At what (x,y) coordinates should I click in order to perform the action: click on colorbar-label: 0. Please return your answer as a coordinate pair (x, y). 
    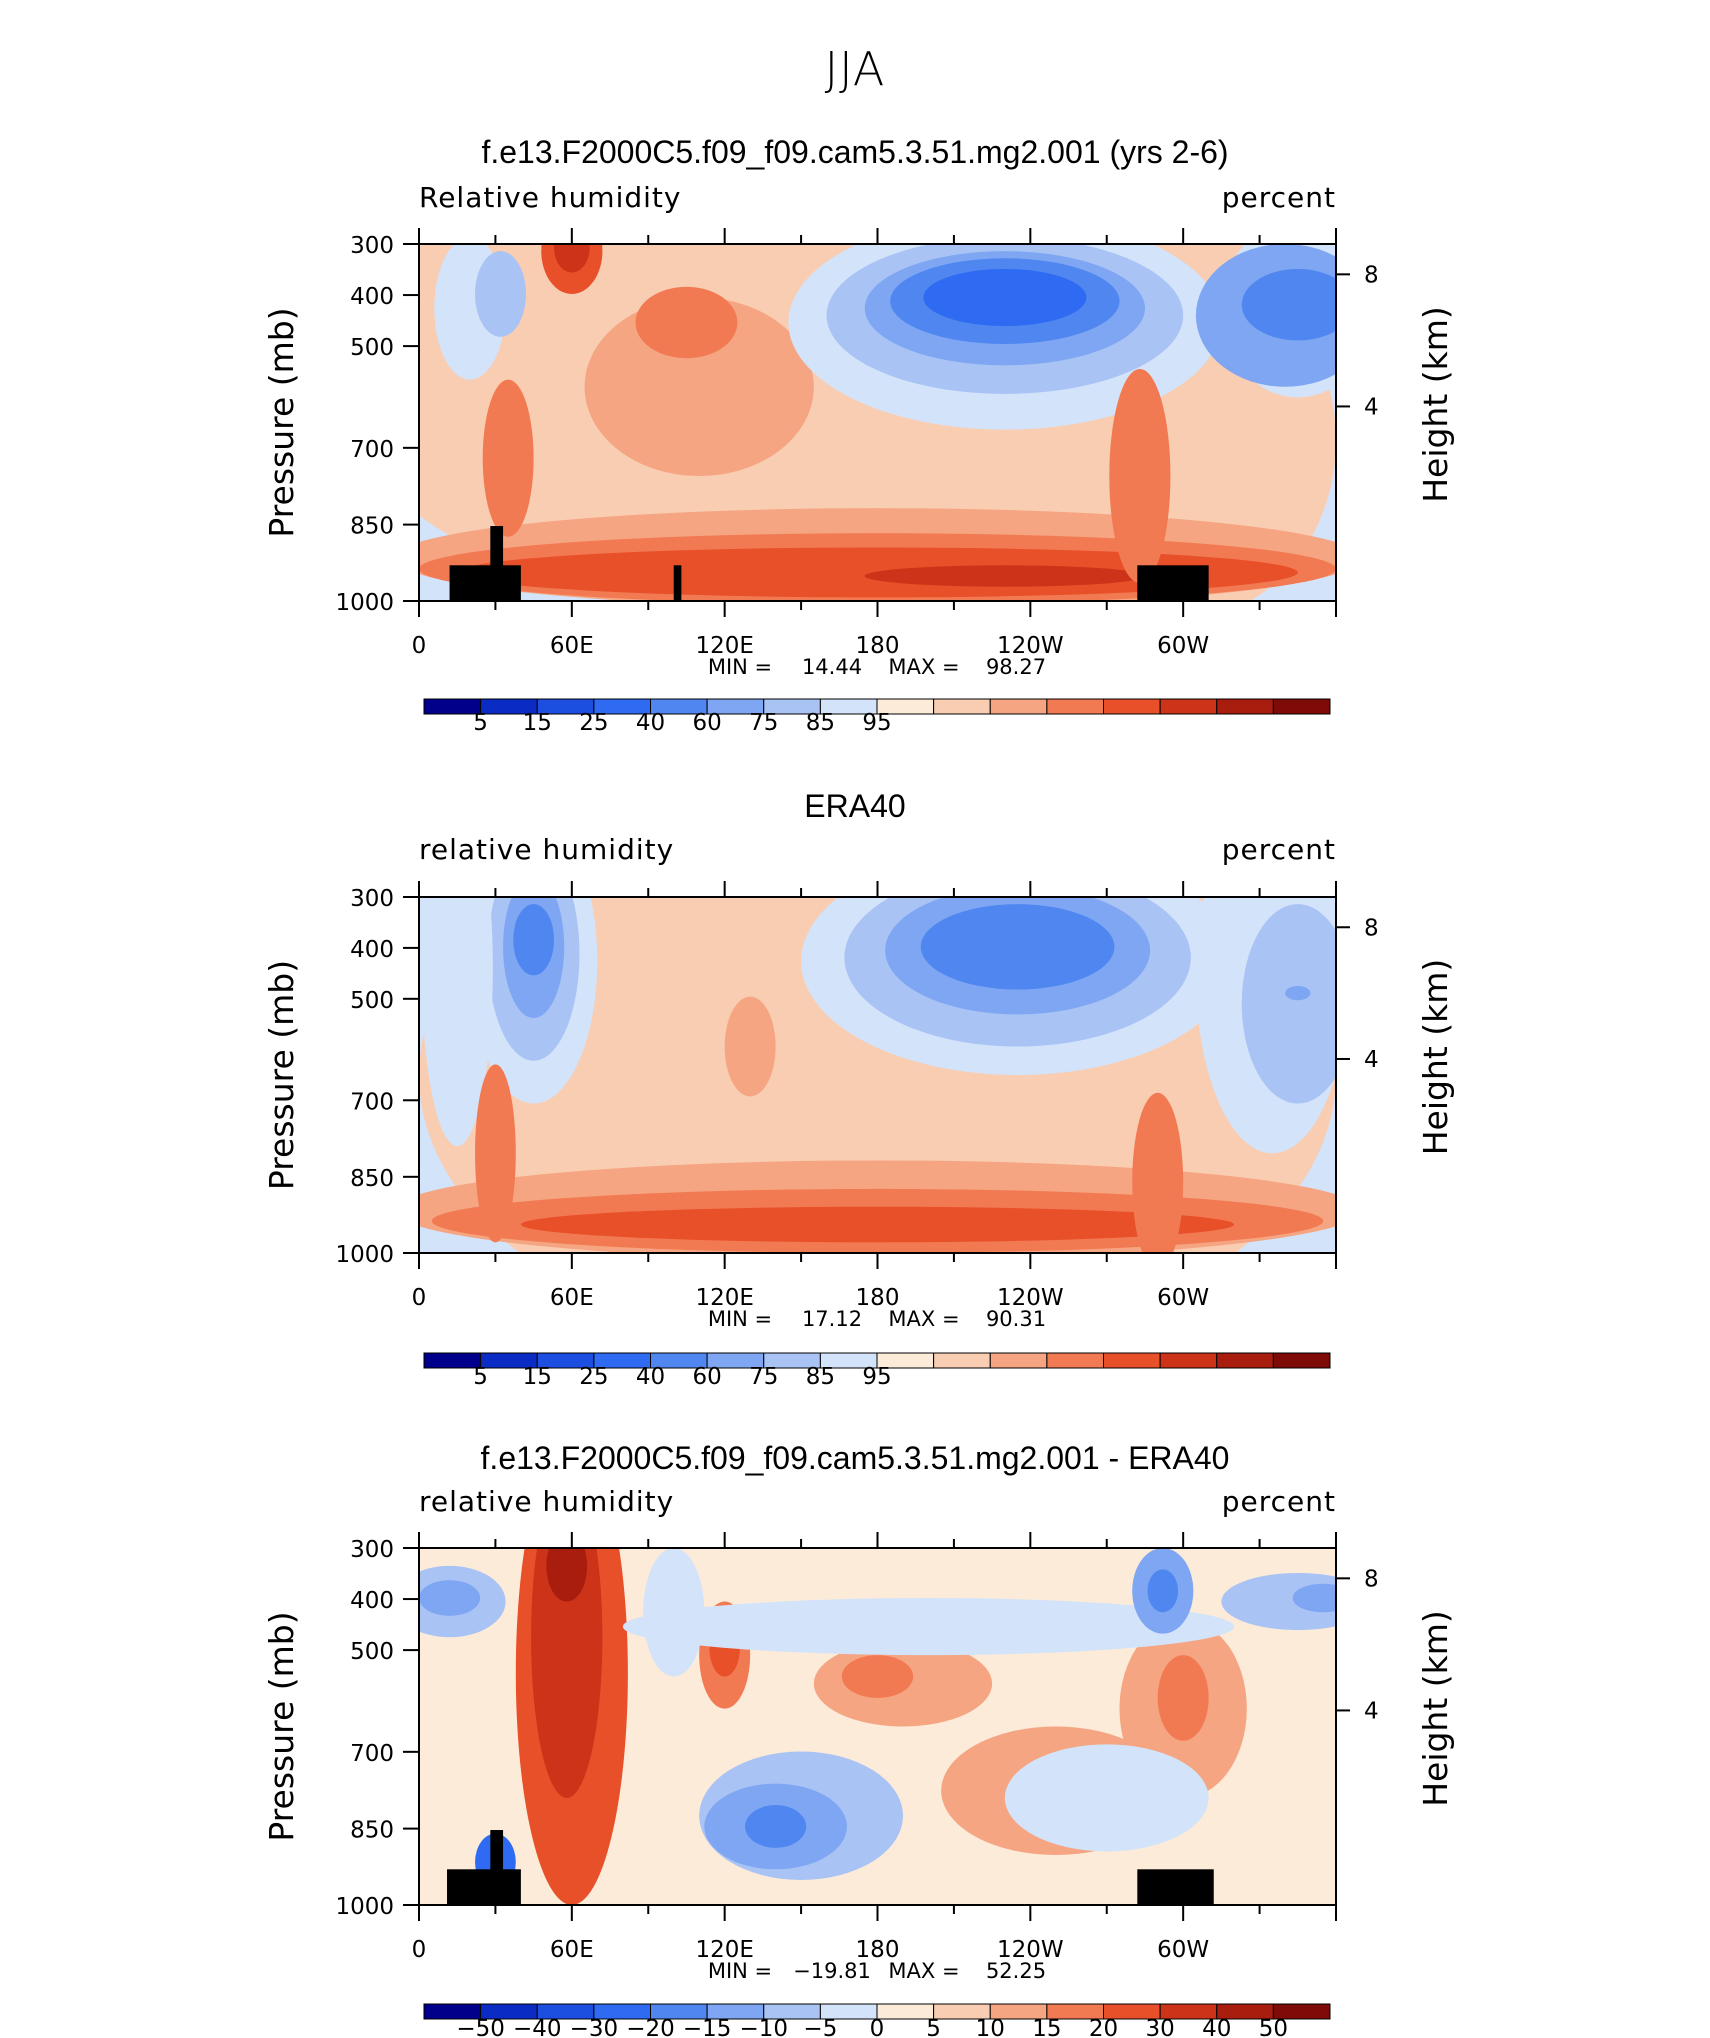
    Looking at the image, I should click on (877, 2027).